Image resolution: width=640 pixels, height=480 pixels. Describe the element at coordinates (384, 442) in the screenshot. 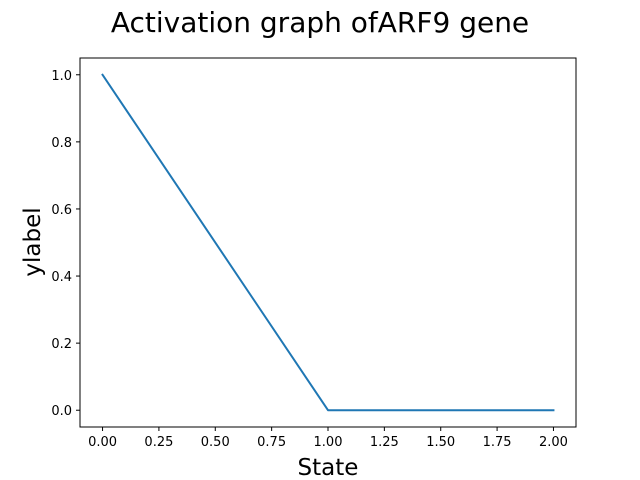

I see `x-tick-label: 1.25` at that location.